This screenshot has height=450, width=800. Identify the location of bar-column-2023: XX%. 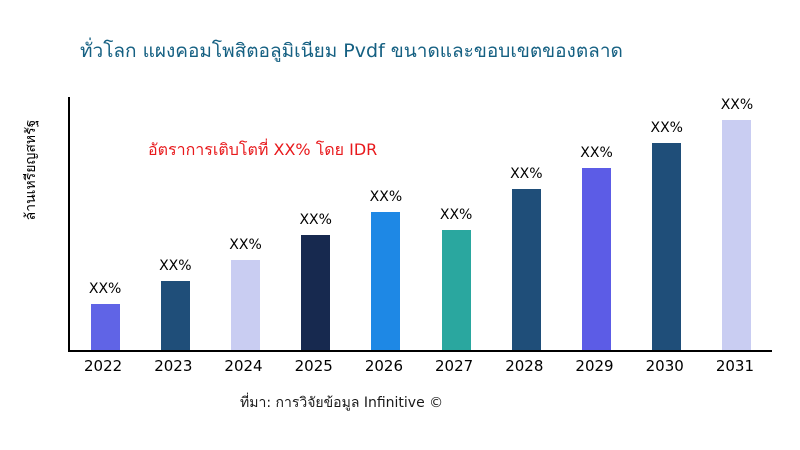
(175, 223).